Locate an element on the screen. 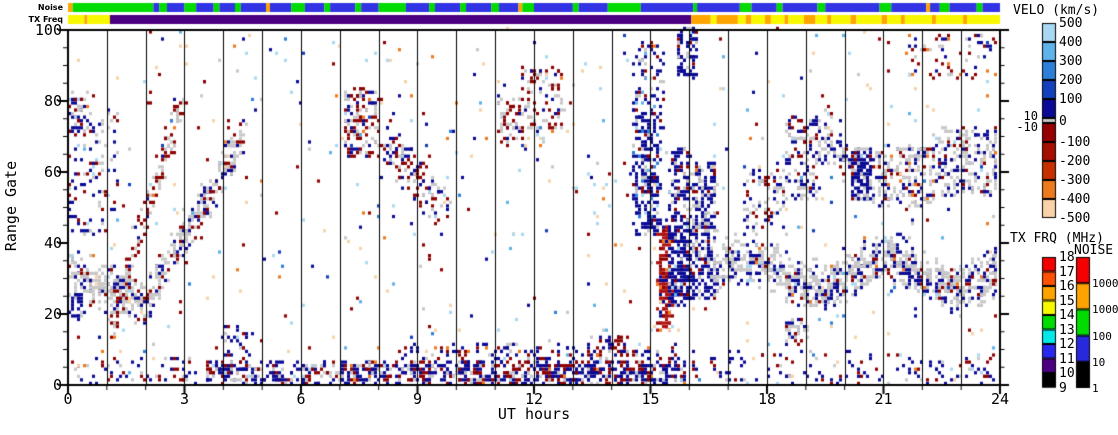  y-tick-label: 20 is located at coordinates (52, 314).